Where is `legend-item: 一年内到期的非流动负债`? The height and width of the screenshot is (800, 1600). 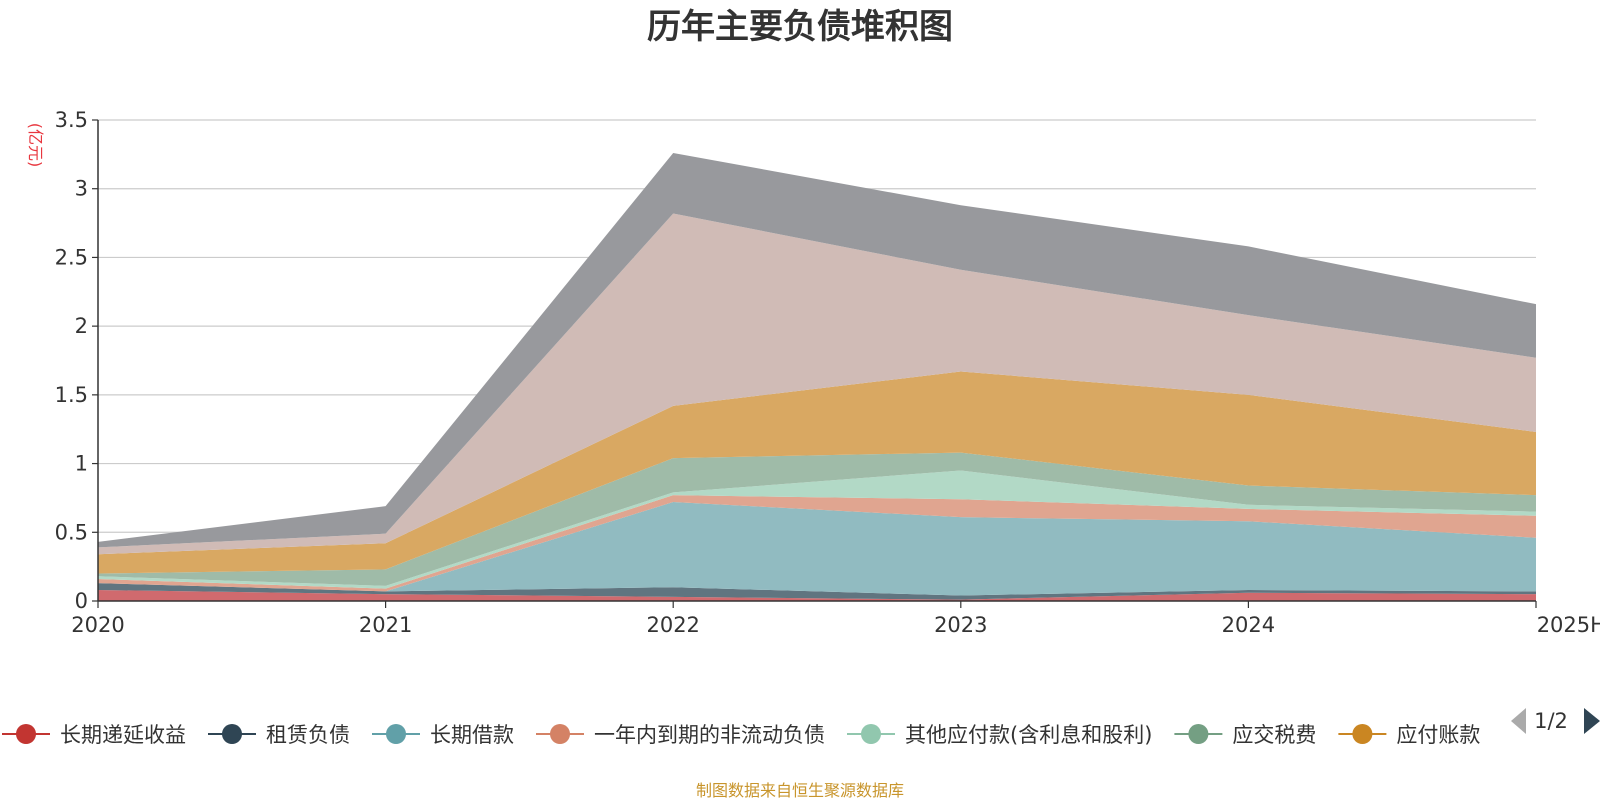 legend-item: 一年内到期的非流动负债 is located at coordinates (680, 735).